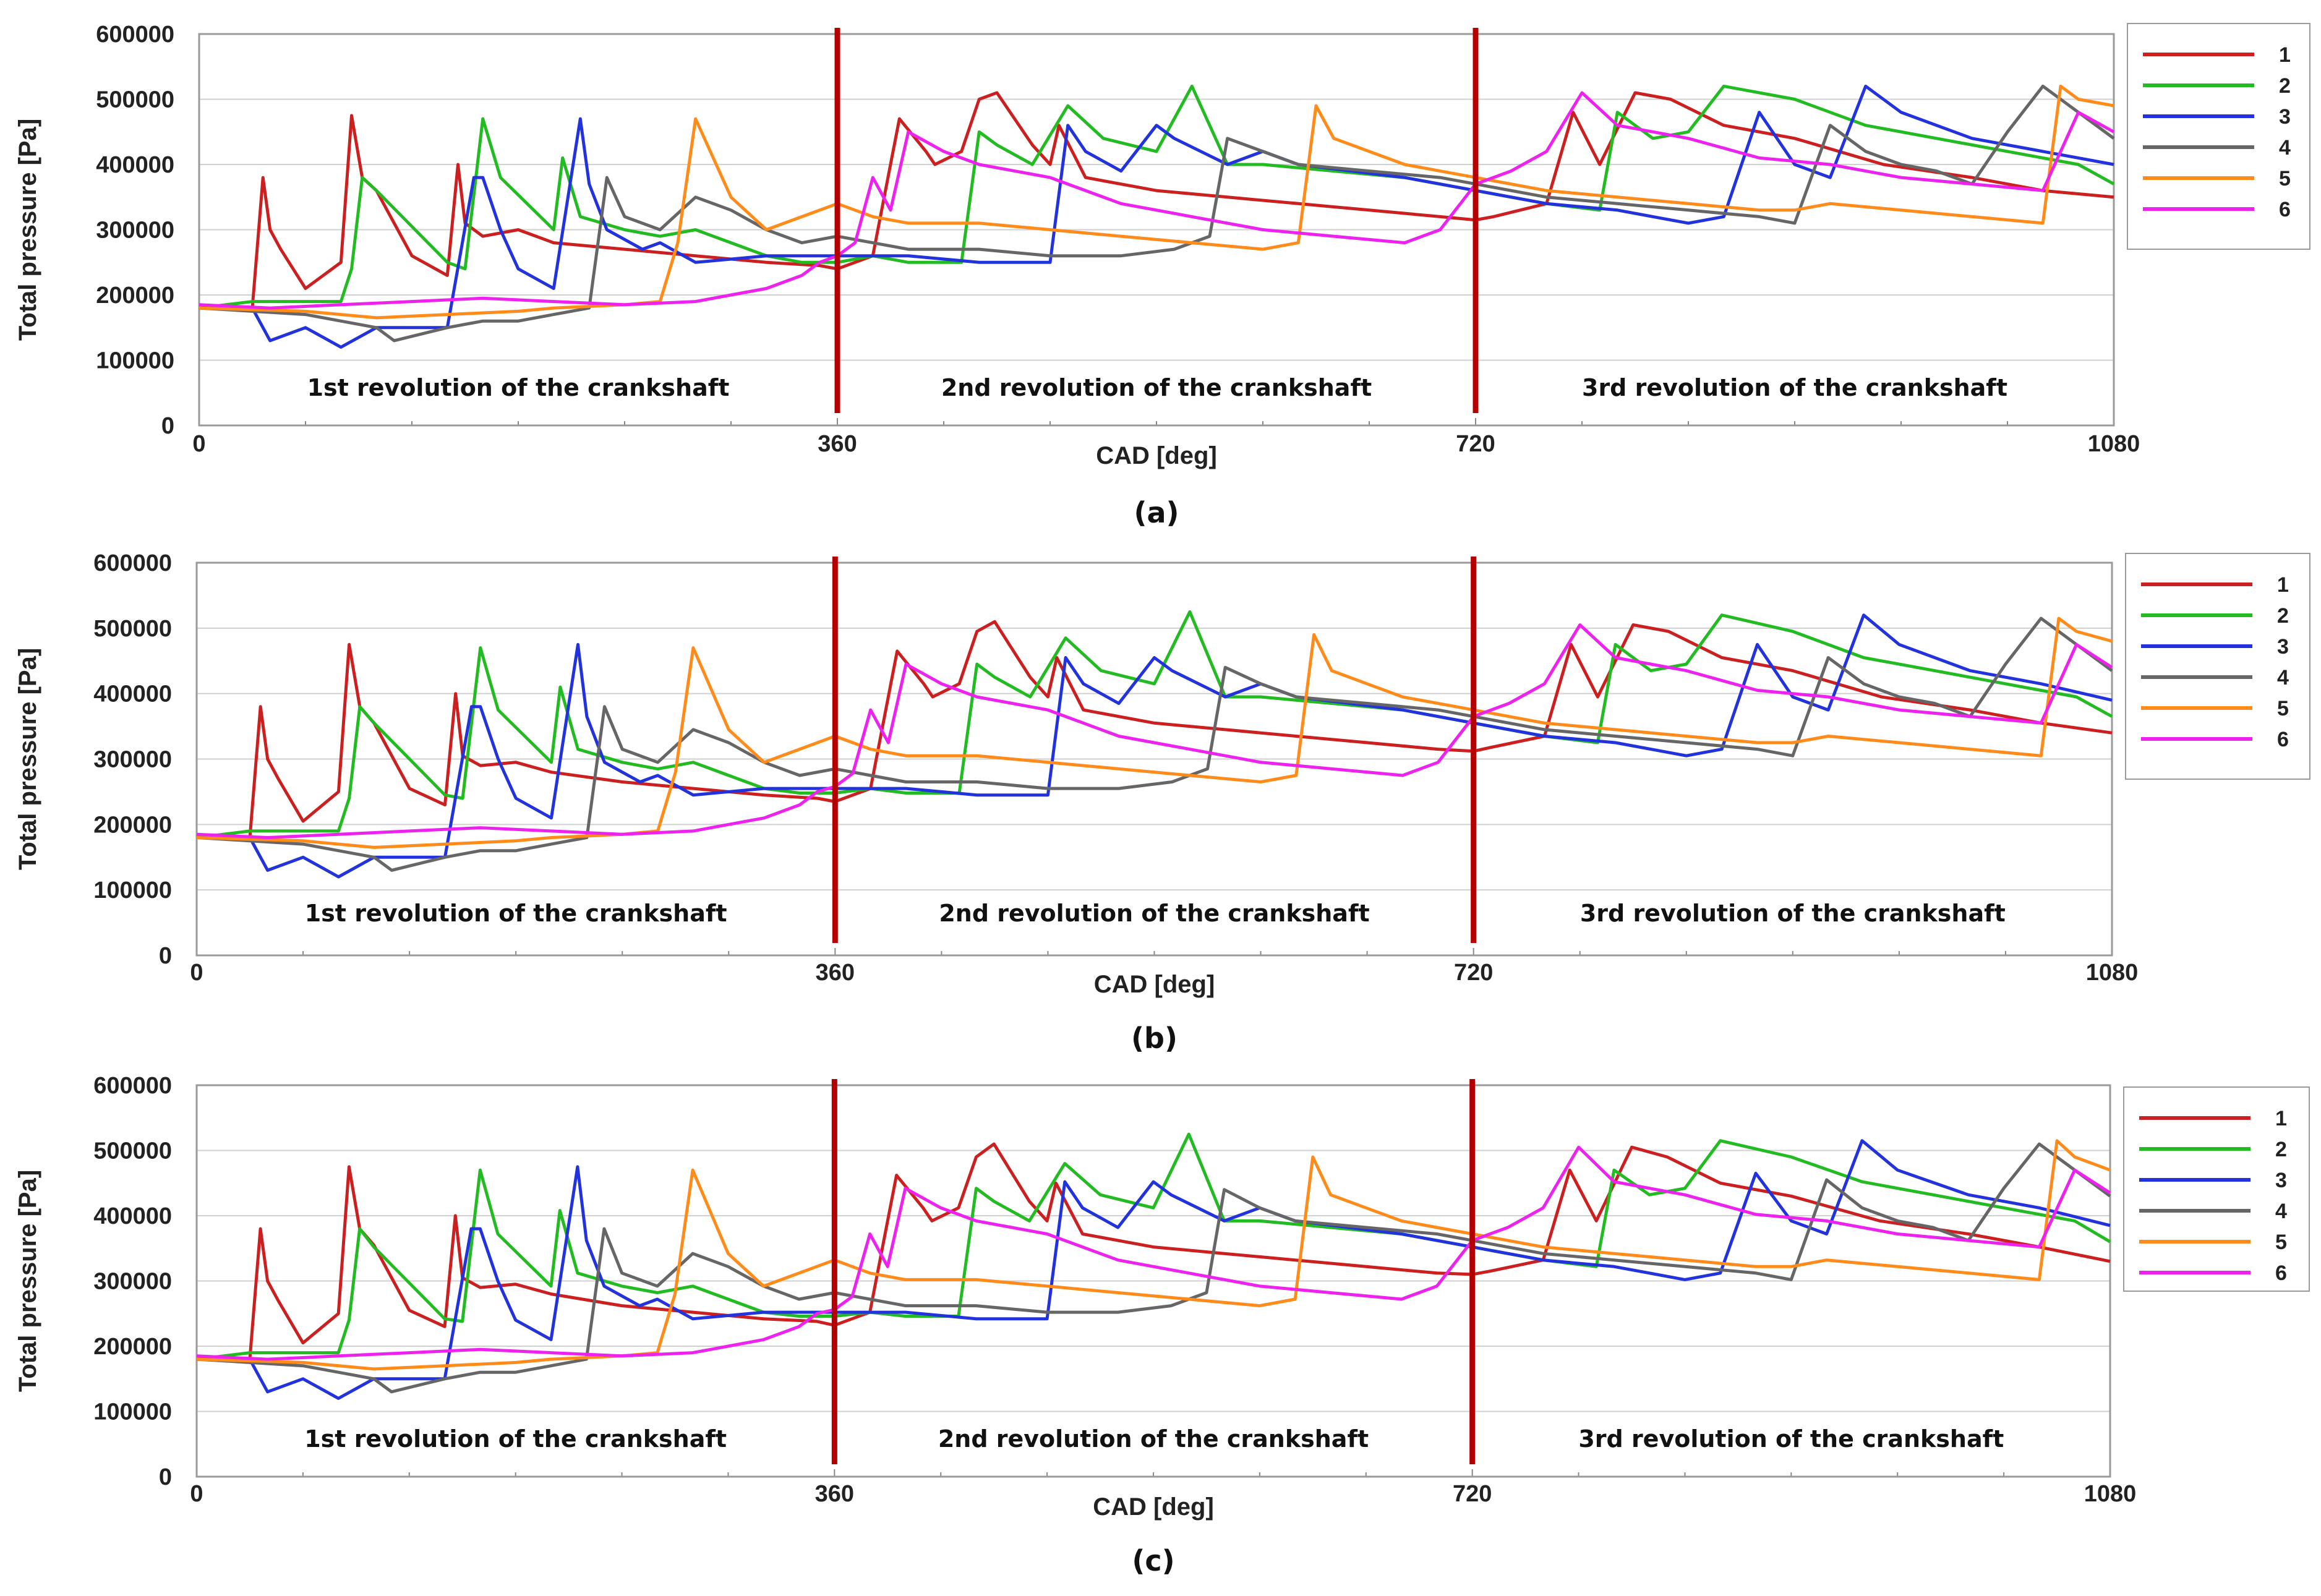 Image resolution: width=2321 pixels, height=1596 pixels. What do you see at coordinates (1154, 1038) in the screenshot?
I see `panel-label: (b)` at bounding box center [1154, 1038].